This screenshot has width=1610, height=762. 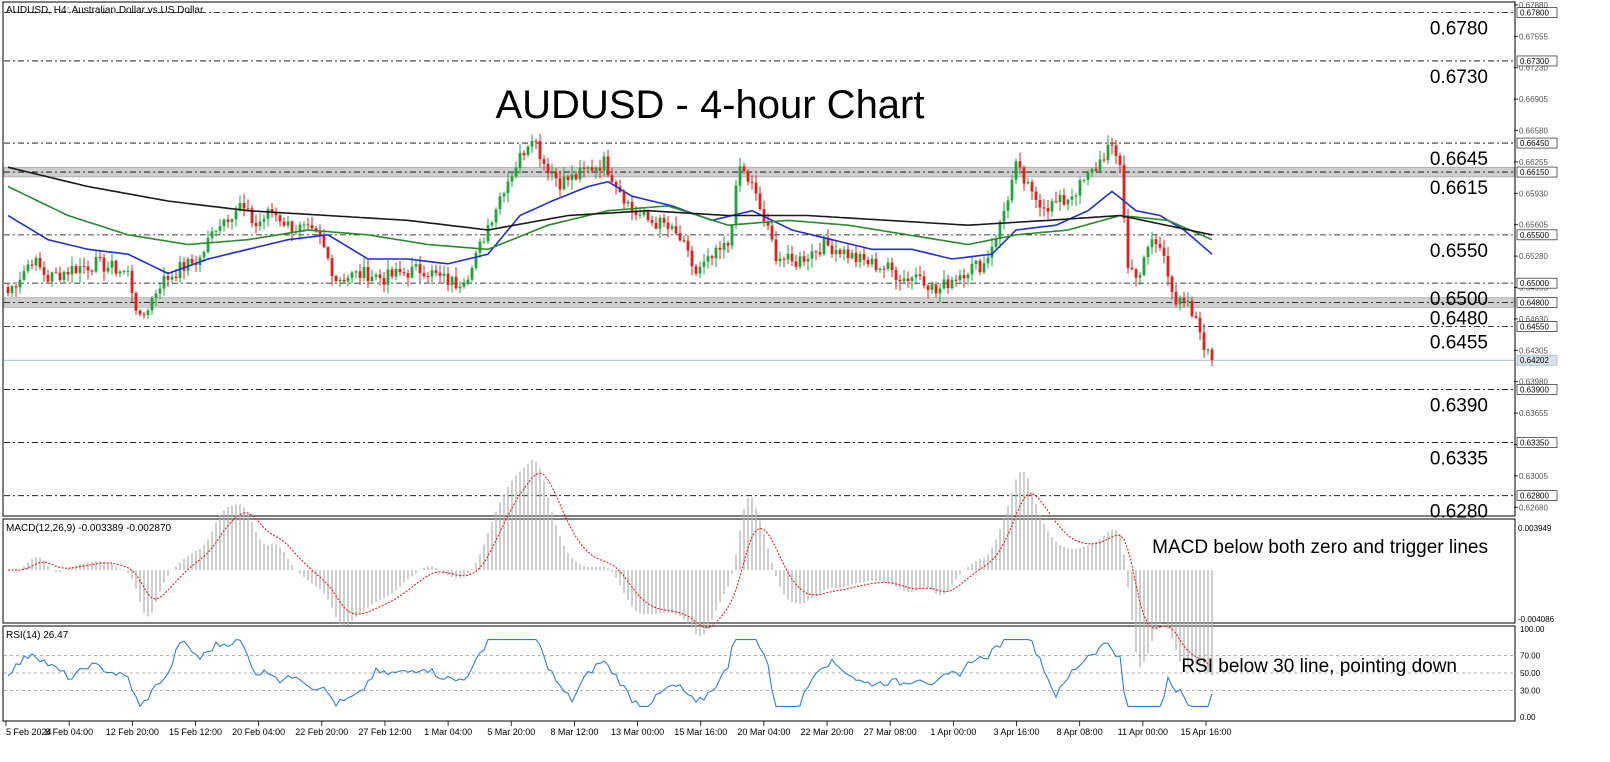 What do you see at coordinates (1459, 77) in the screenshot?
I see `level-label-1: 0.6730` at bounding box center [1459, 77].